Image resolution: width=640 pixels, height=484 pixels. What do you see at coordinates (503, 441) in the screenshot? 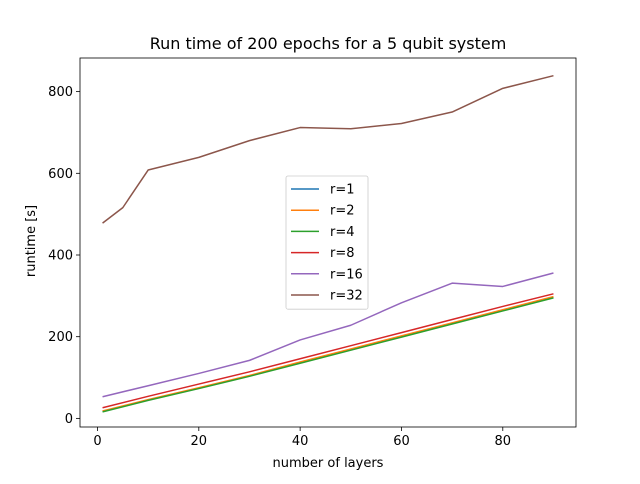
I see `x-tick-label: 80` at bounding box center [503, 441].